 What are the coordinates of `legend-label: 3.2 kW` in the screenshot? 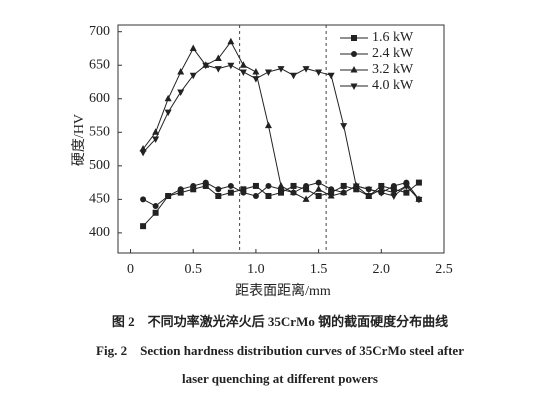 It's located at (393, 69).